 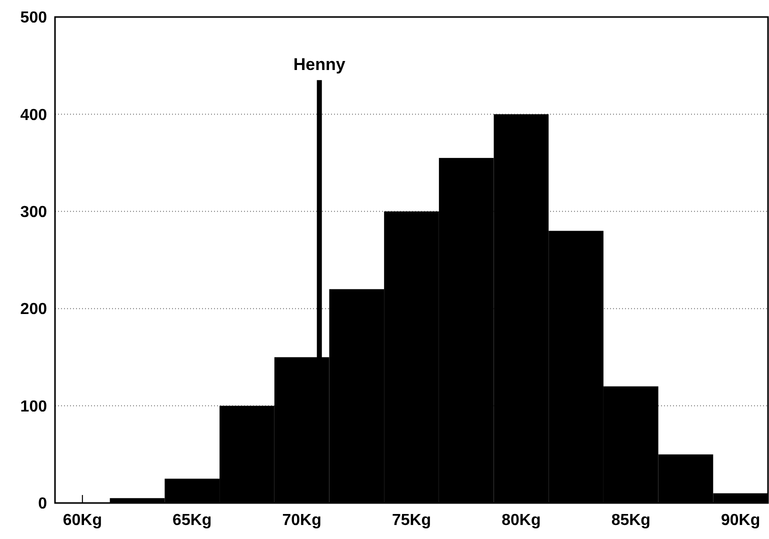 What do you see at coordinates (34, 18) in the screenshot?
I see `y-tick-label: 500` at bounding box center [34, 18].